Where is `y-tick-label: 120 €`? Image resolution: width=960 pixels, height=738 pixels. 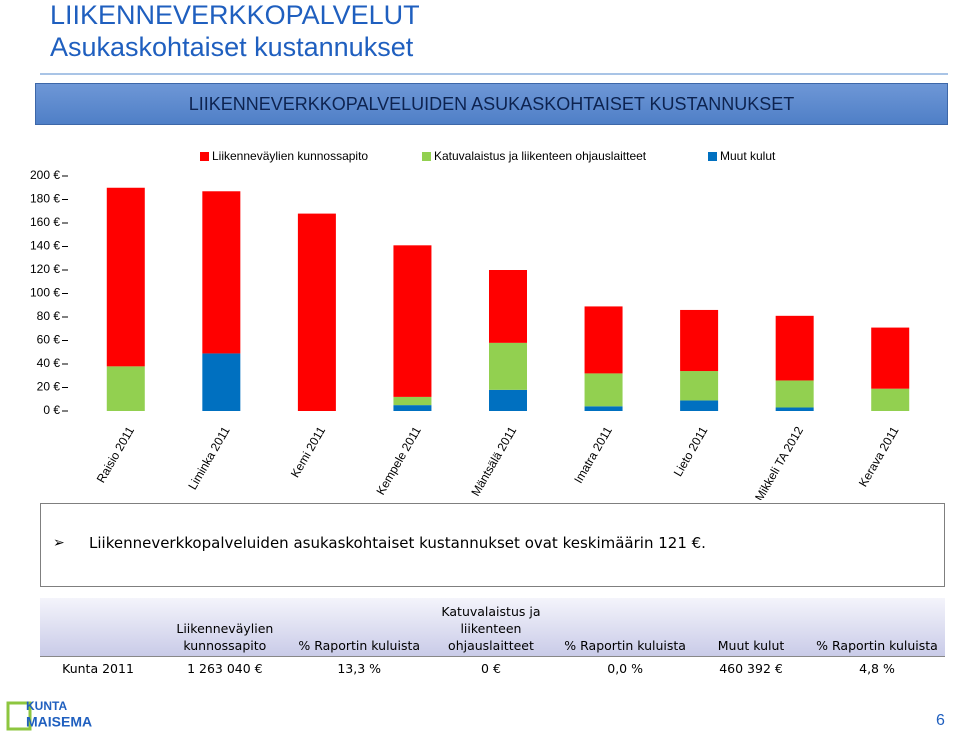
y-tick-label: 120 € is located at coordinates (45, 269).